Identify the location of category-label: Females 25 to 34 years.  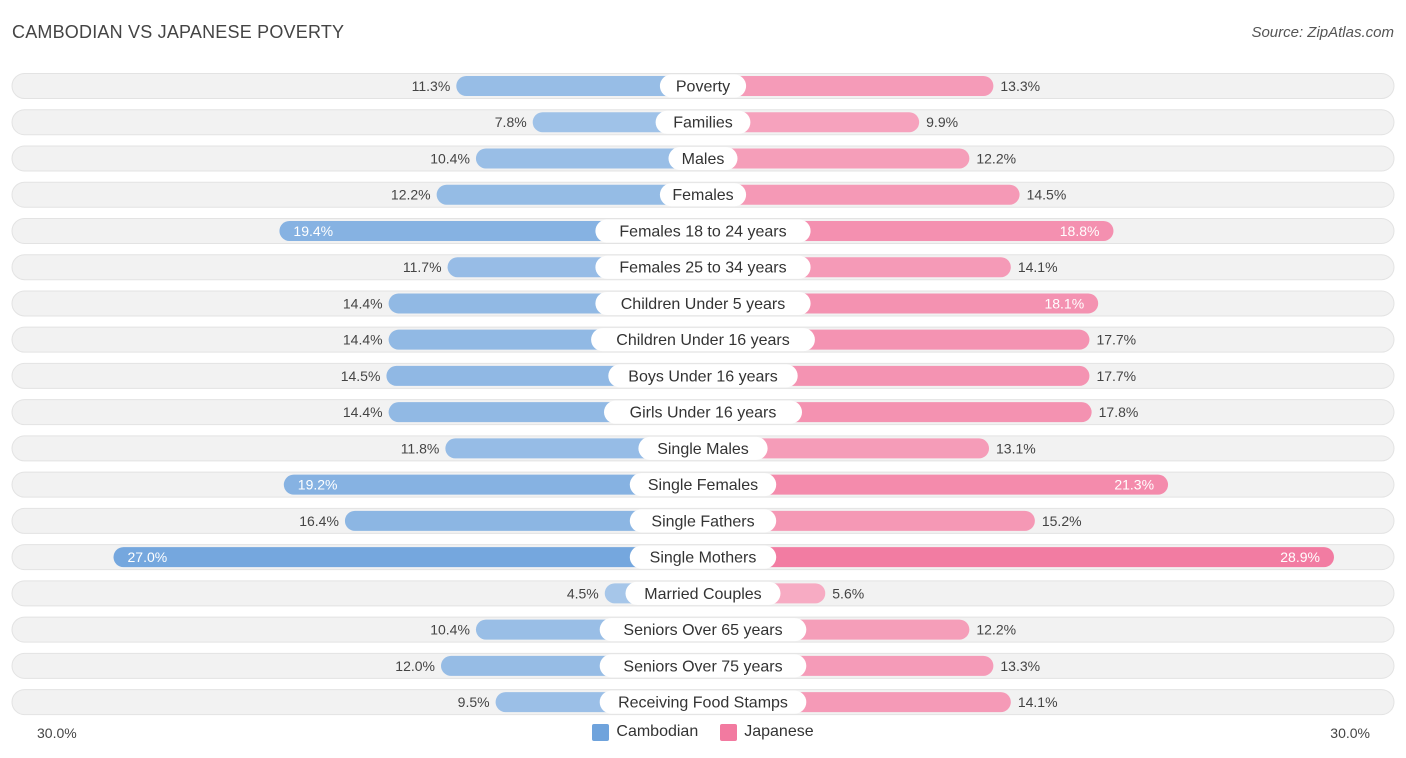
(702, 268).